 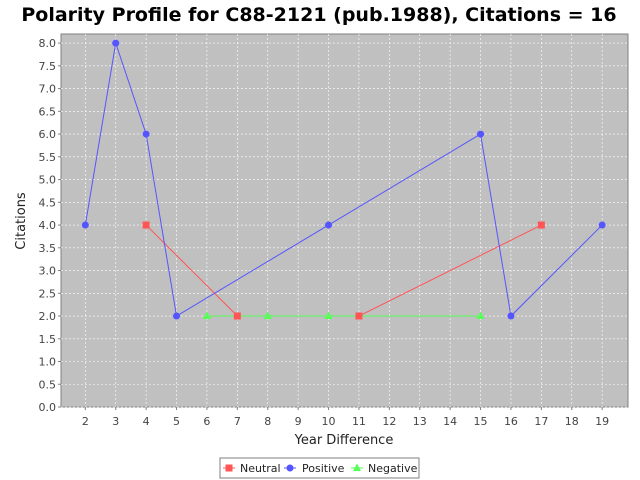 I want to click on y-tick-label: 1.0, so click(x=48, y=362).